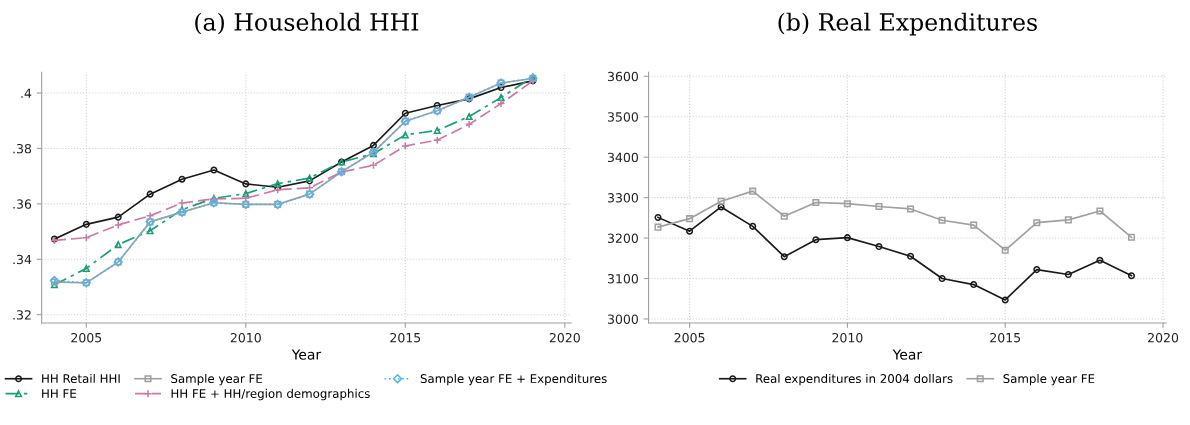 Image resolution: width=1190 pixels, height=425 pixels. Describe the element at coordinates (22, 259) in the screenshot. I see `y-tick-label: .34` at that location.